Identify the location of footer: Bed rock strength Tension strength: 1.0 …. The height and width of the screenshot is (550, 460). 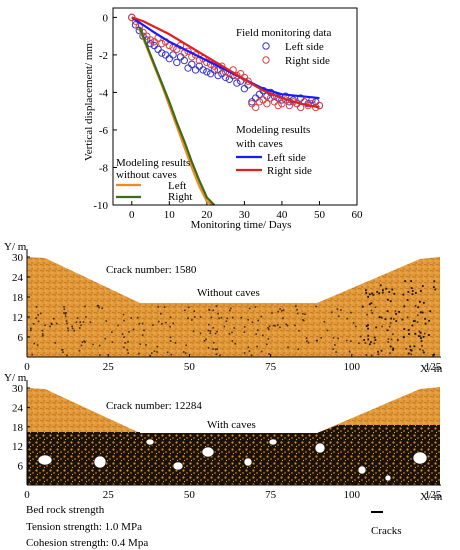
(214, 526).